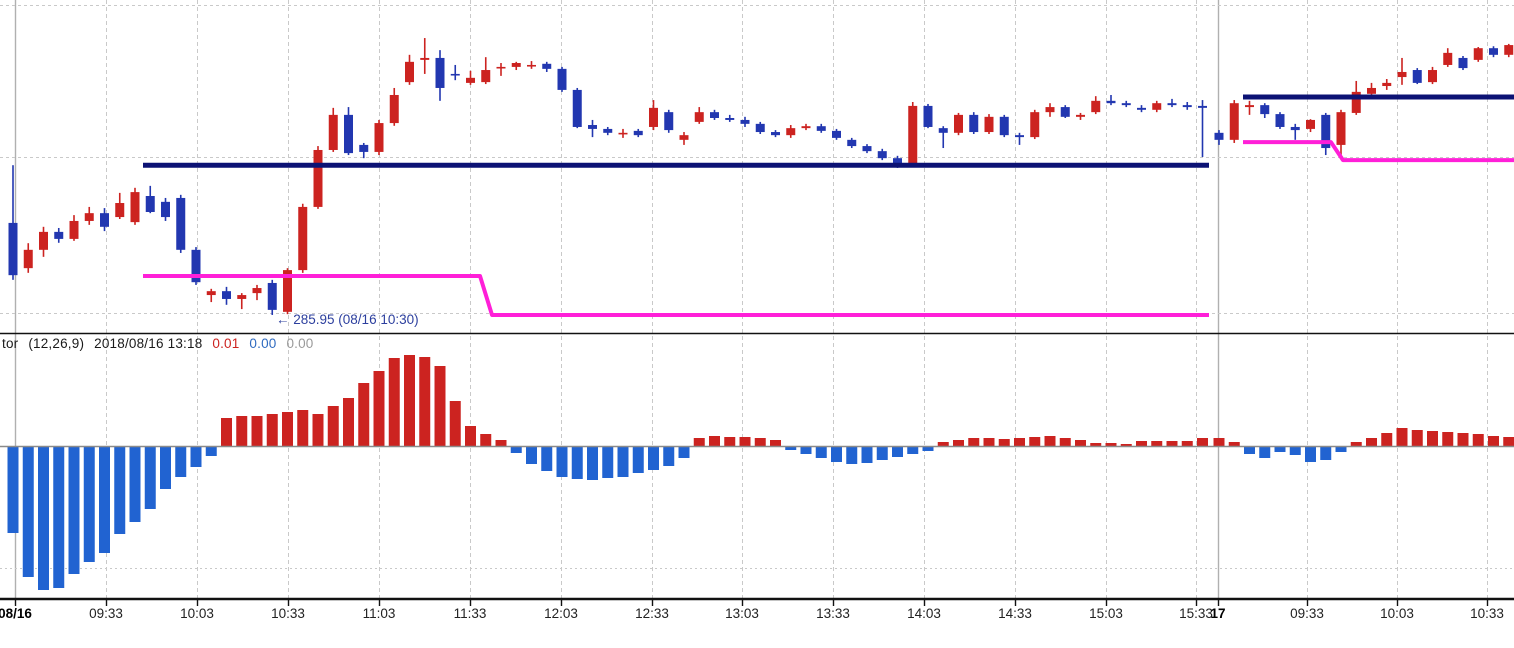 Image resolution: width=1514 pixels, height=648 pixels. What do you see at coordinates (742, 613) in the screenshot?
I see `axis-label: 13:03` at bounding box center [742, 613].